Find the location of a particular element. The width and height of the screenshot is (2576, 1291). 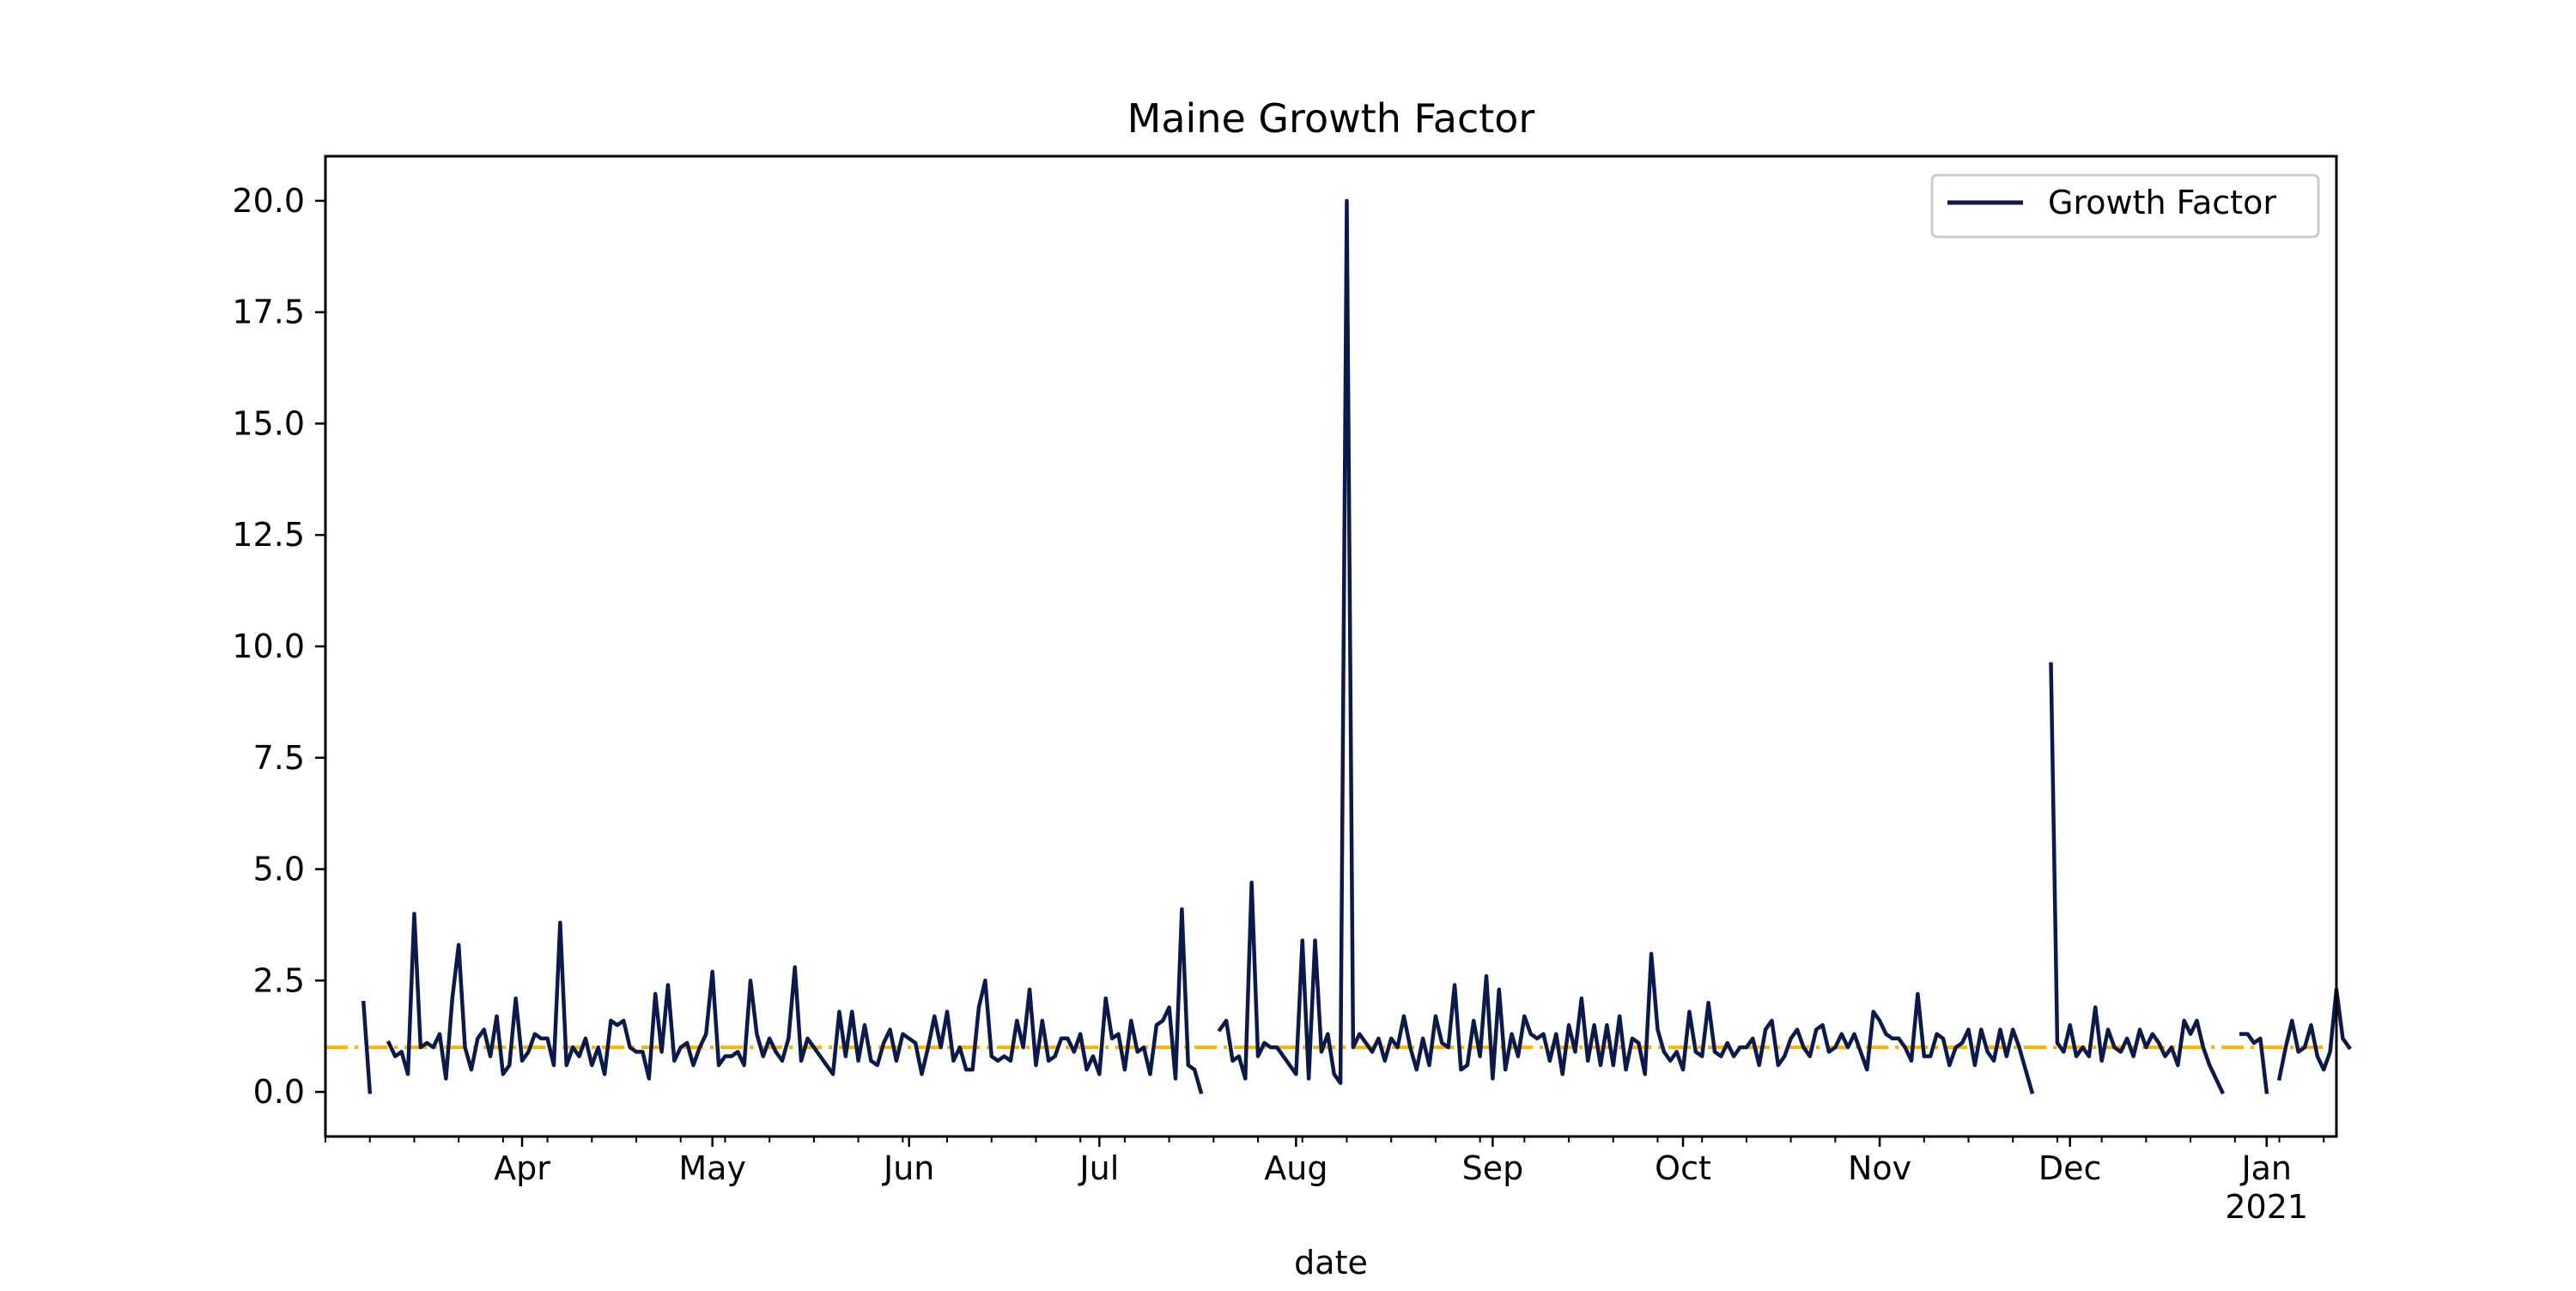

y-tick-label: 10.0 is located at coordinates (269, 646).